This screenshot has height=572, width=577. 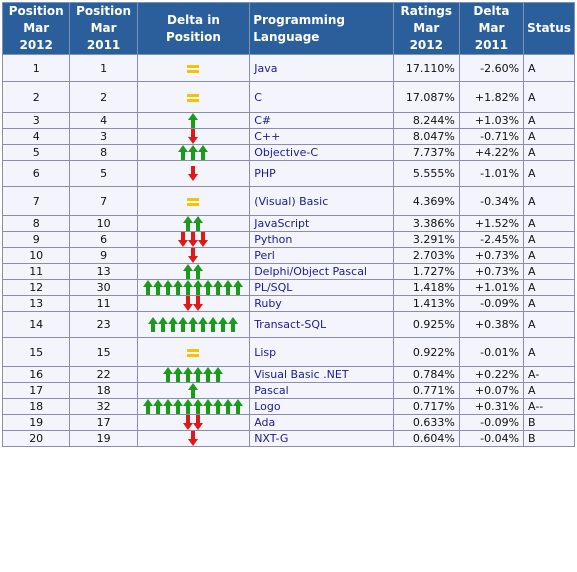 I want to click on position-2012: 7, so click(x=36, y=201).